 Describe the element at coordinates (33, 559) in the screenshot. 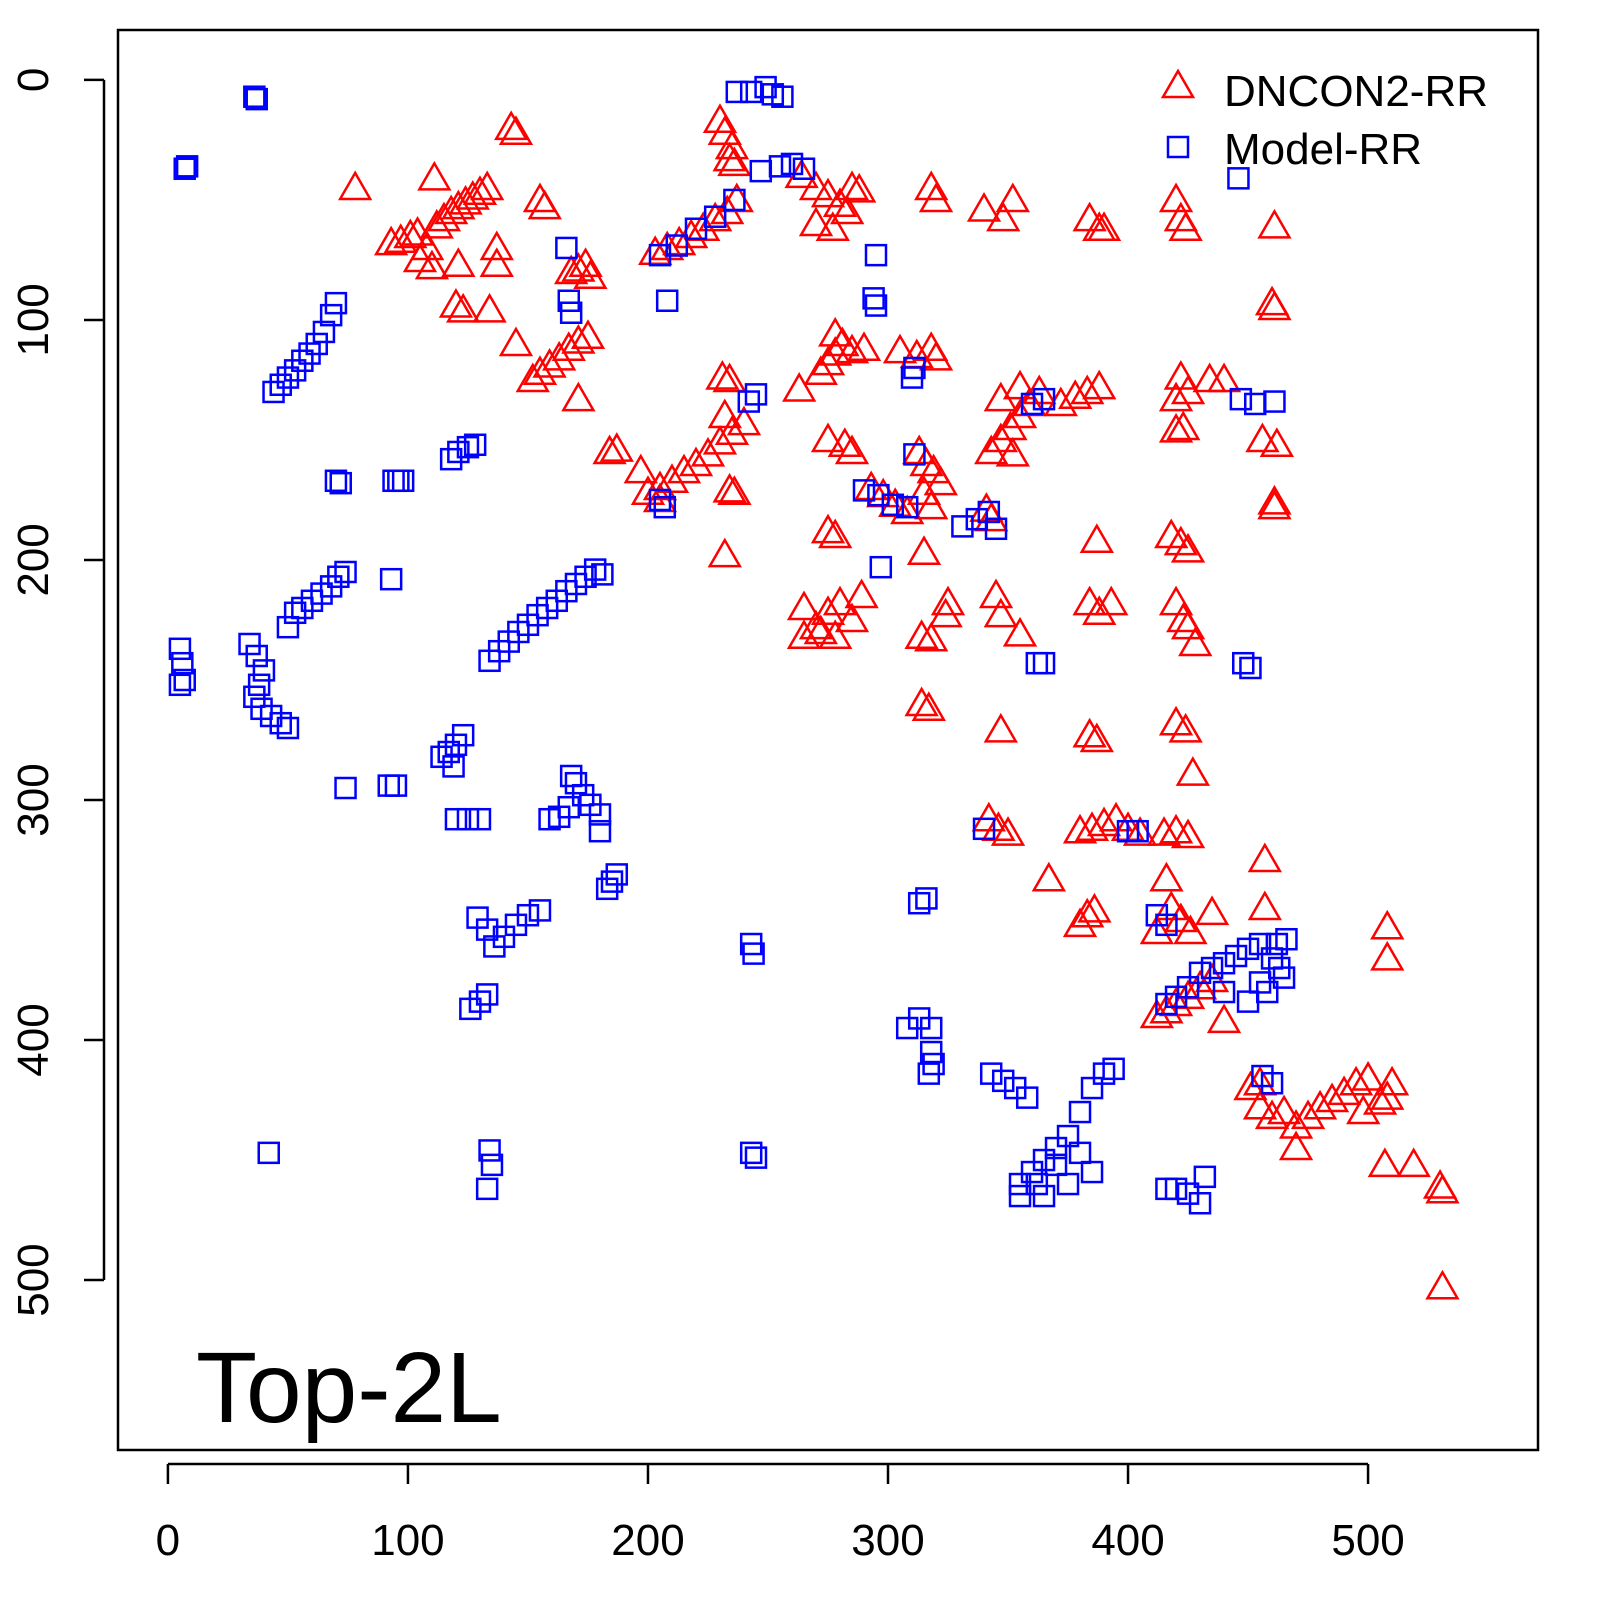

I see `y-tick-label: 200` at that location.